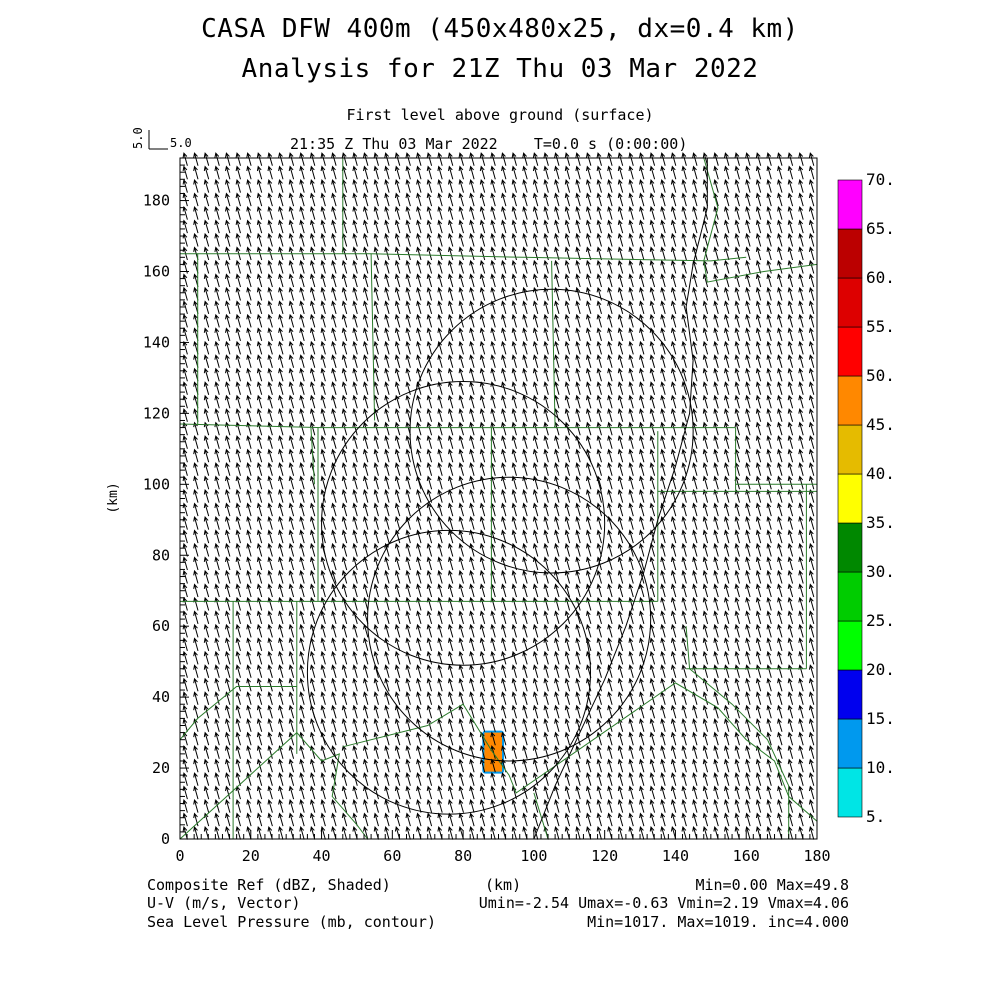 Image resolution: width=1000 pixels, height=1000 pixels. Describe the element at coordinates (850, 351) in the screenshot. I see `colorbar-swatch` at that location.